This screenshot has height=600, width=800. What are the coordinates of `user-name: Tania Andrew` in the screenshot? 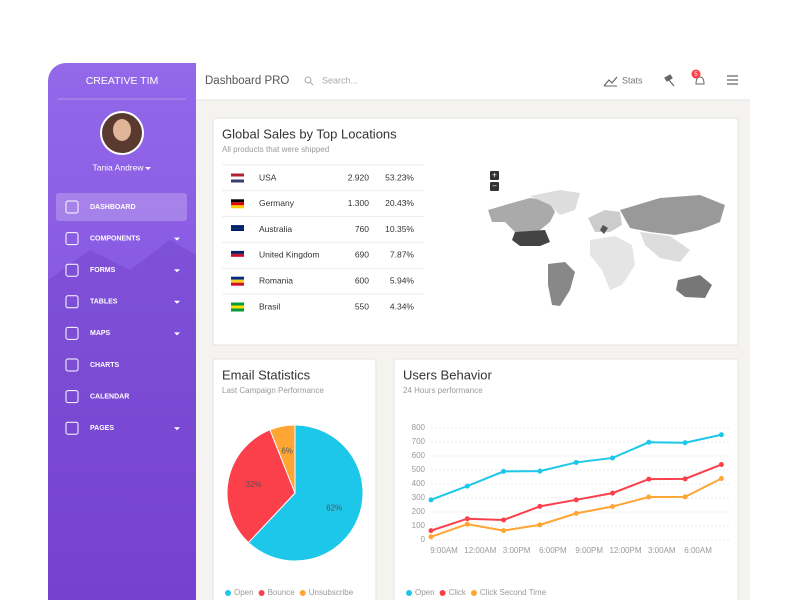 It's located at (118, 167).